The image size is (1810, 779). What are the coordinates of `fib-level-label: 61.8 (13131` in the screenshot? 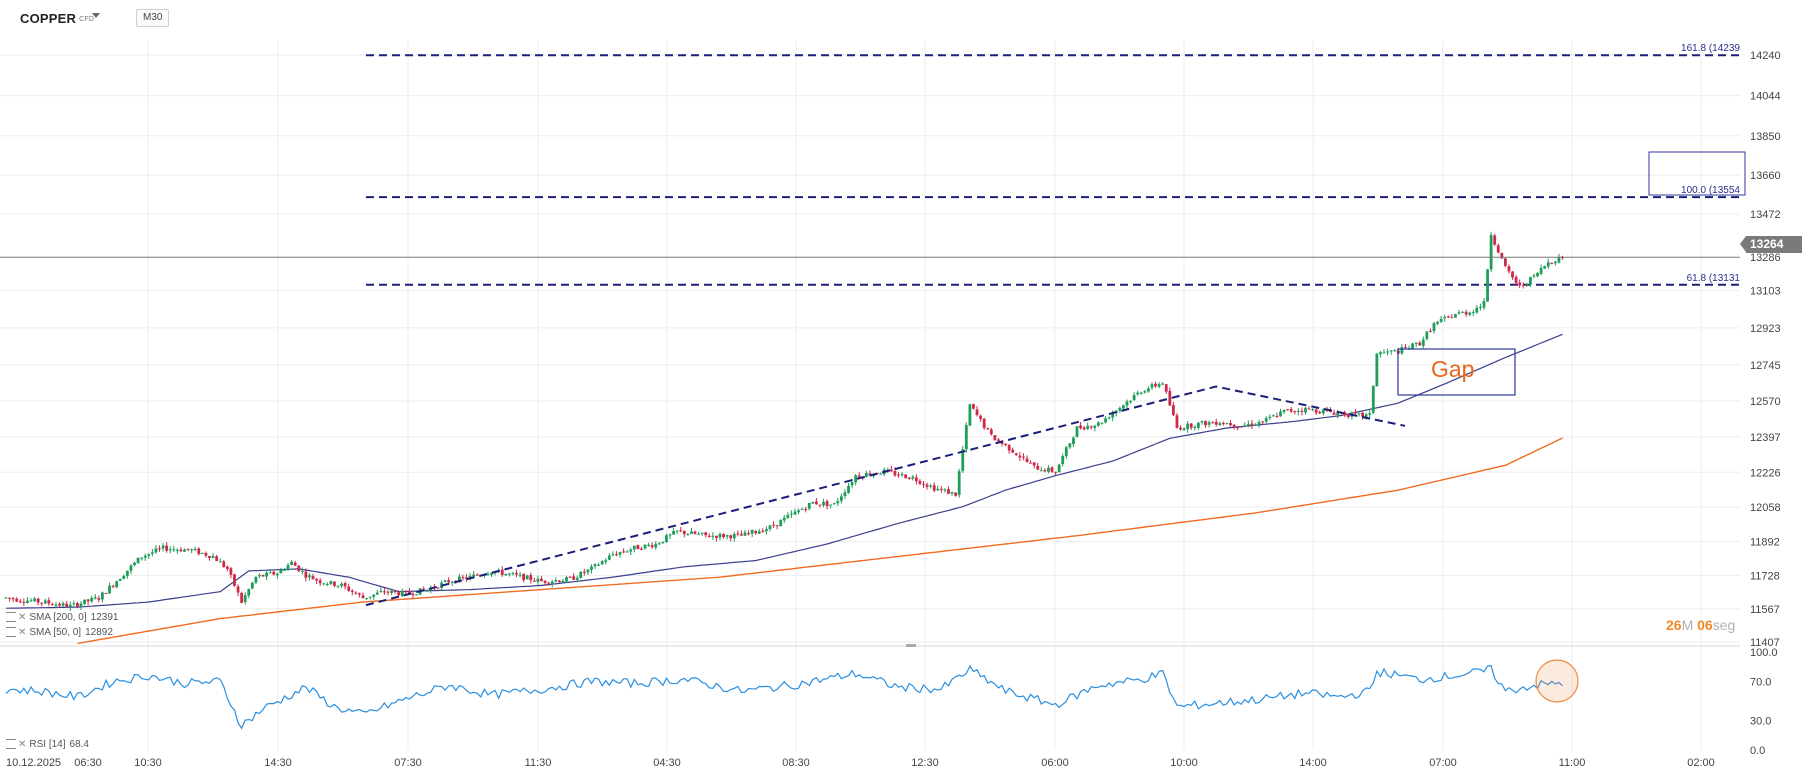 It's located at (1714, 278).